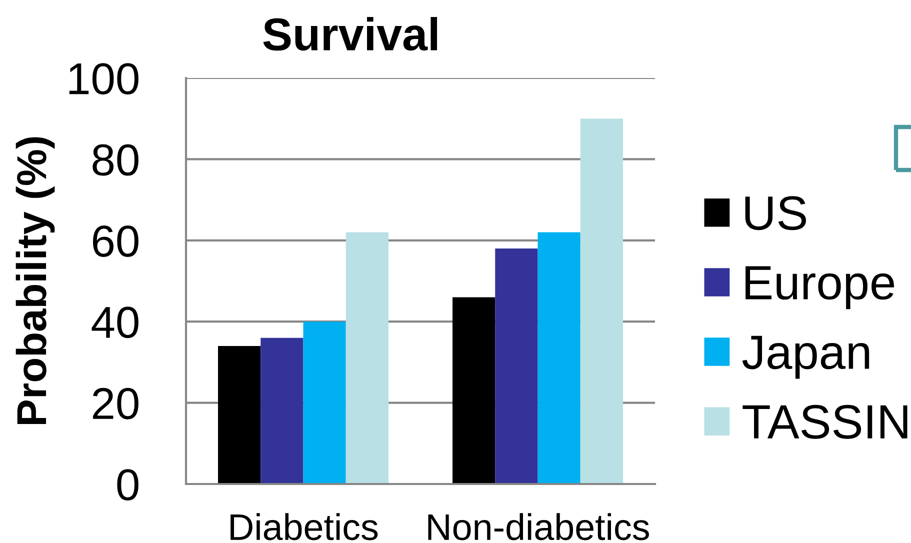 This screenshot has height=543, width=911. What do you see at coordinates (825, 421) in the screenshot?
I see `legend-label: TASSIN` at bounding box center [825, 421].